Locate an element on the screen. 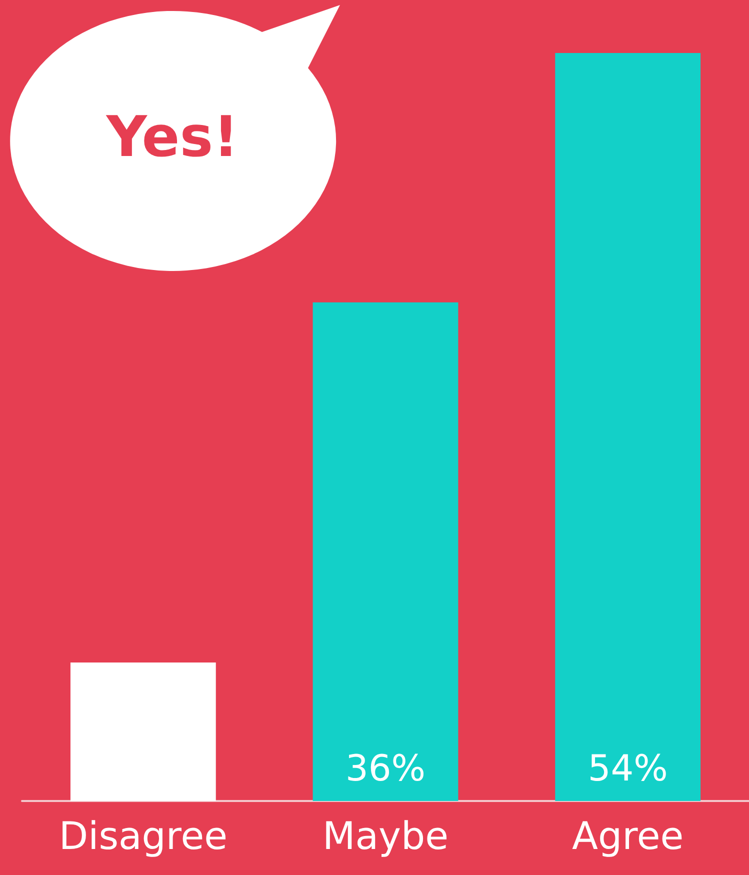 The width and height of the screenshot is (749, 875). annotation: Yes! is located at coordinates (172, 137).